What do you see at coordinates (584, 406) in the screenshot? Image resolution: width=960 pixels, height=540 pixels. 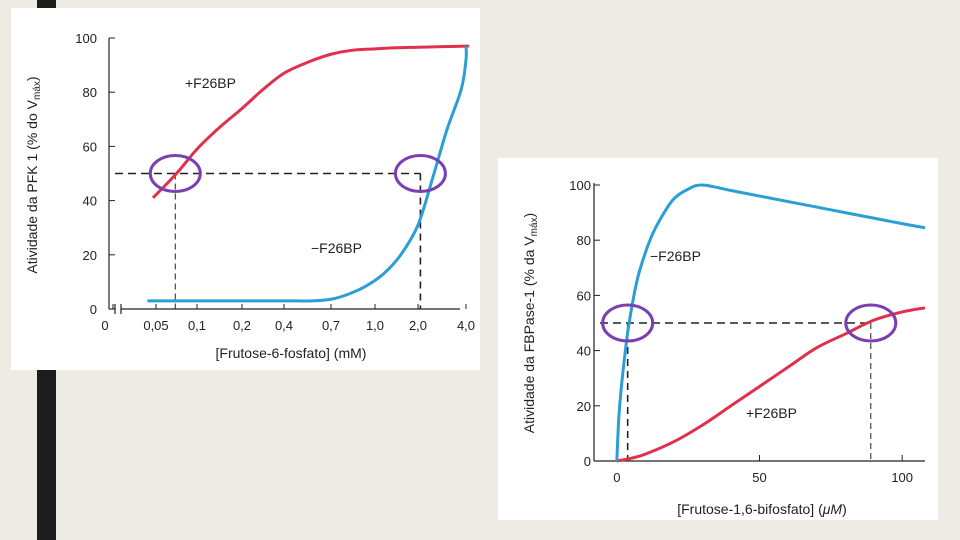 I see `fbpase1-y-tick-label: 20` at bounding box center [584, 406].